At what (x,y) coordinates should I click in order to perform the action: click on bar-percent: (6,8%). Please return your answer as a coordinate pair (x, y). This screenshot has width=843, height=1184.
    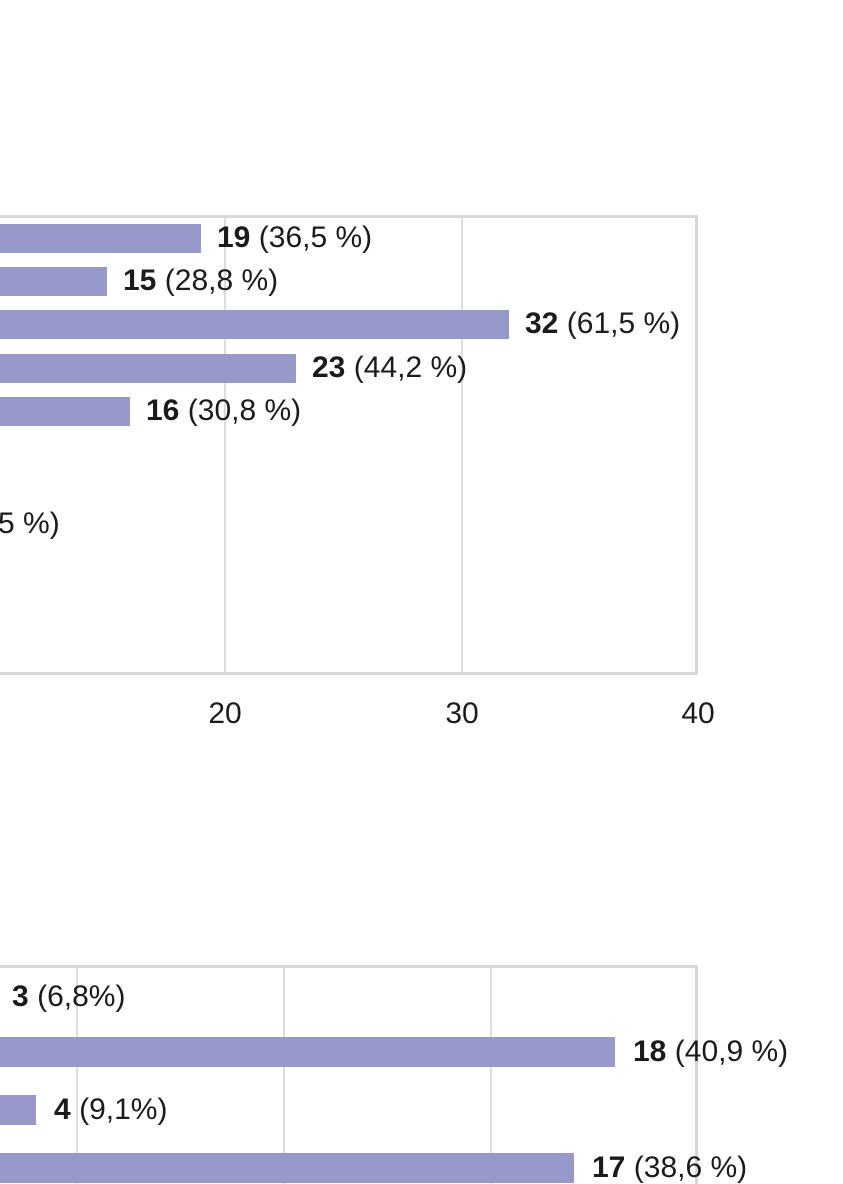
    Looking at the image, I should click on (81, 996).